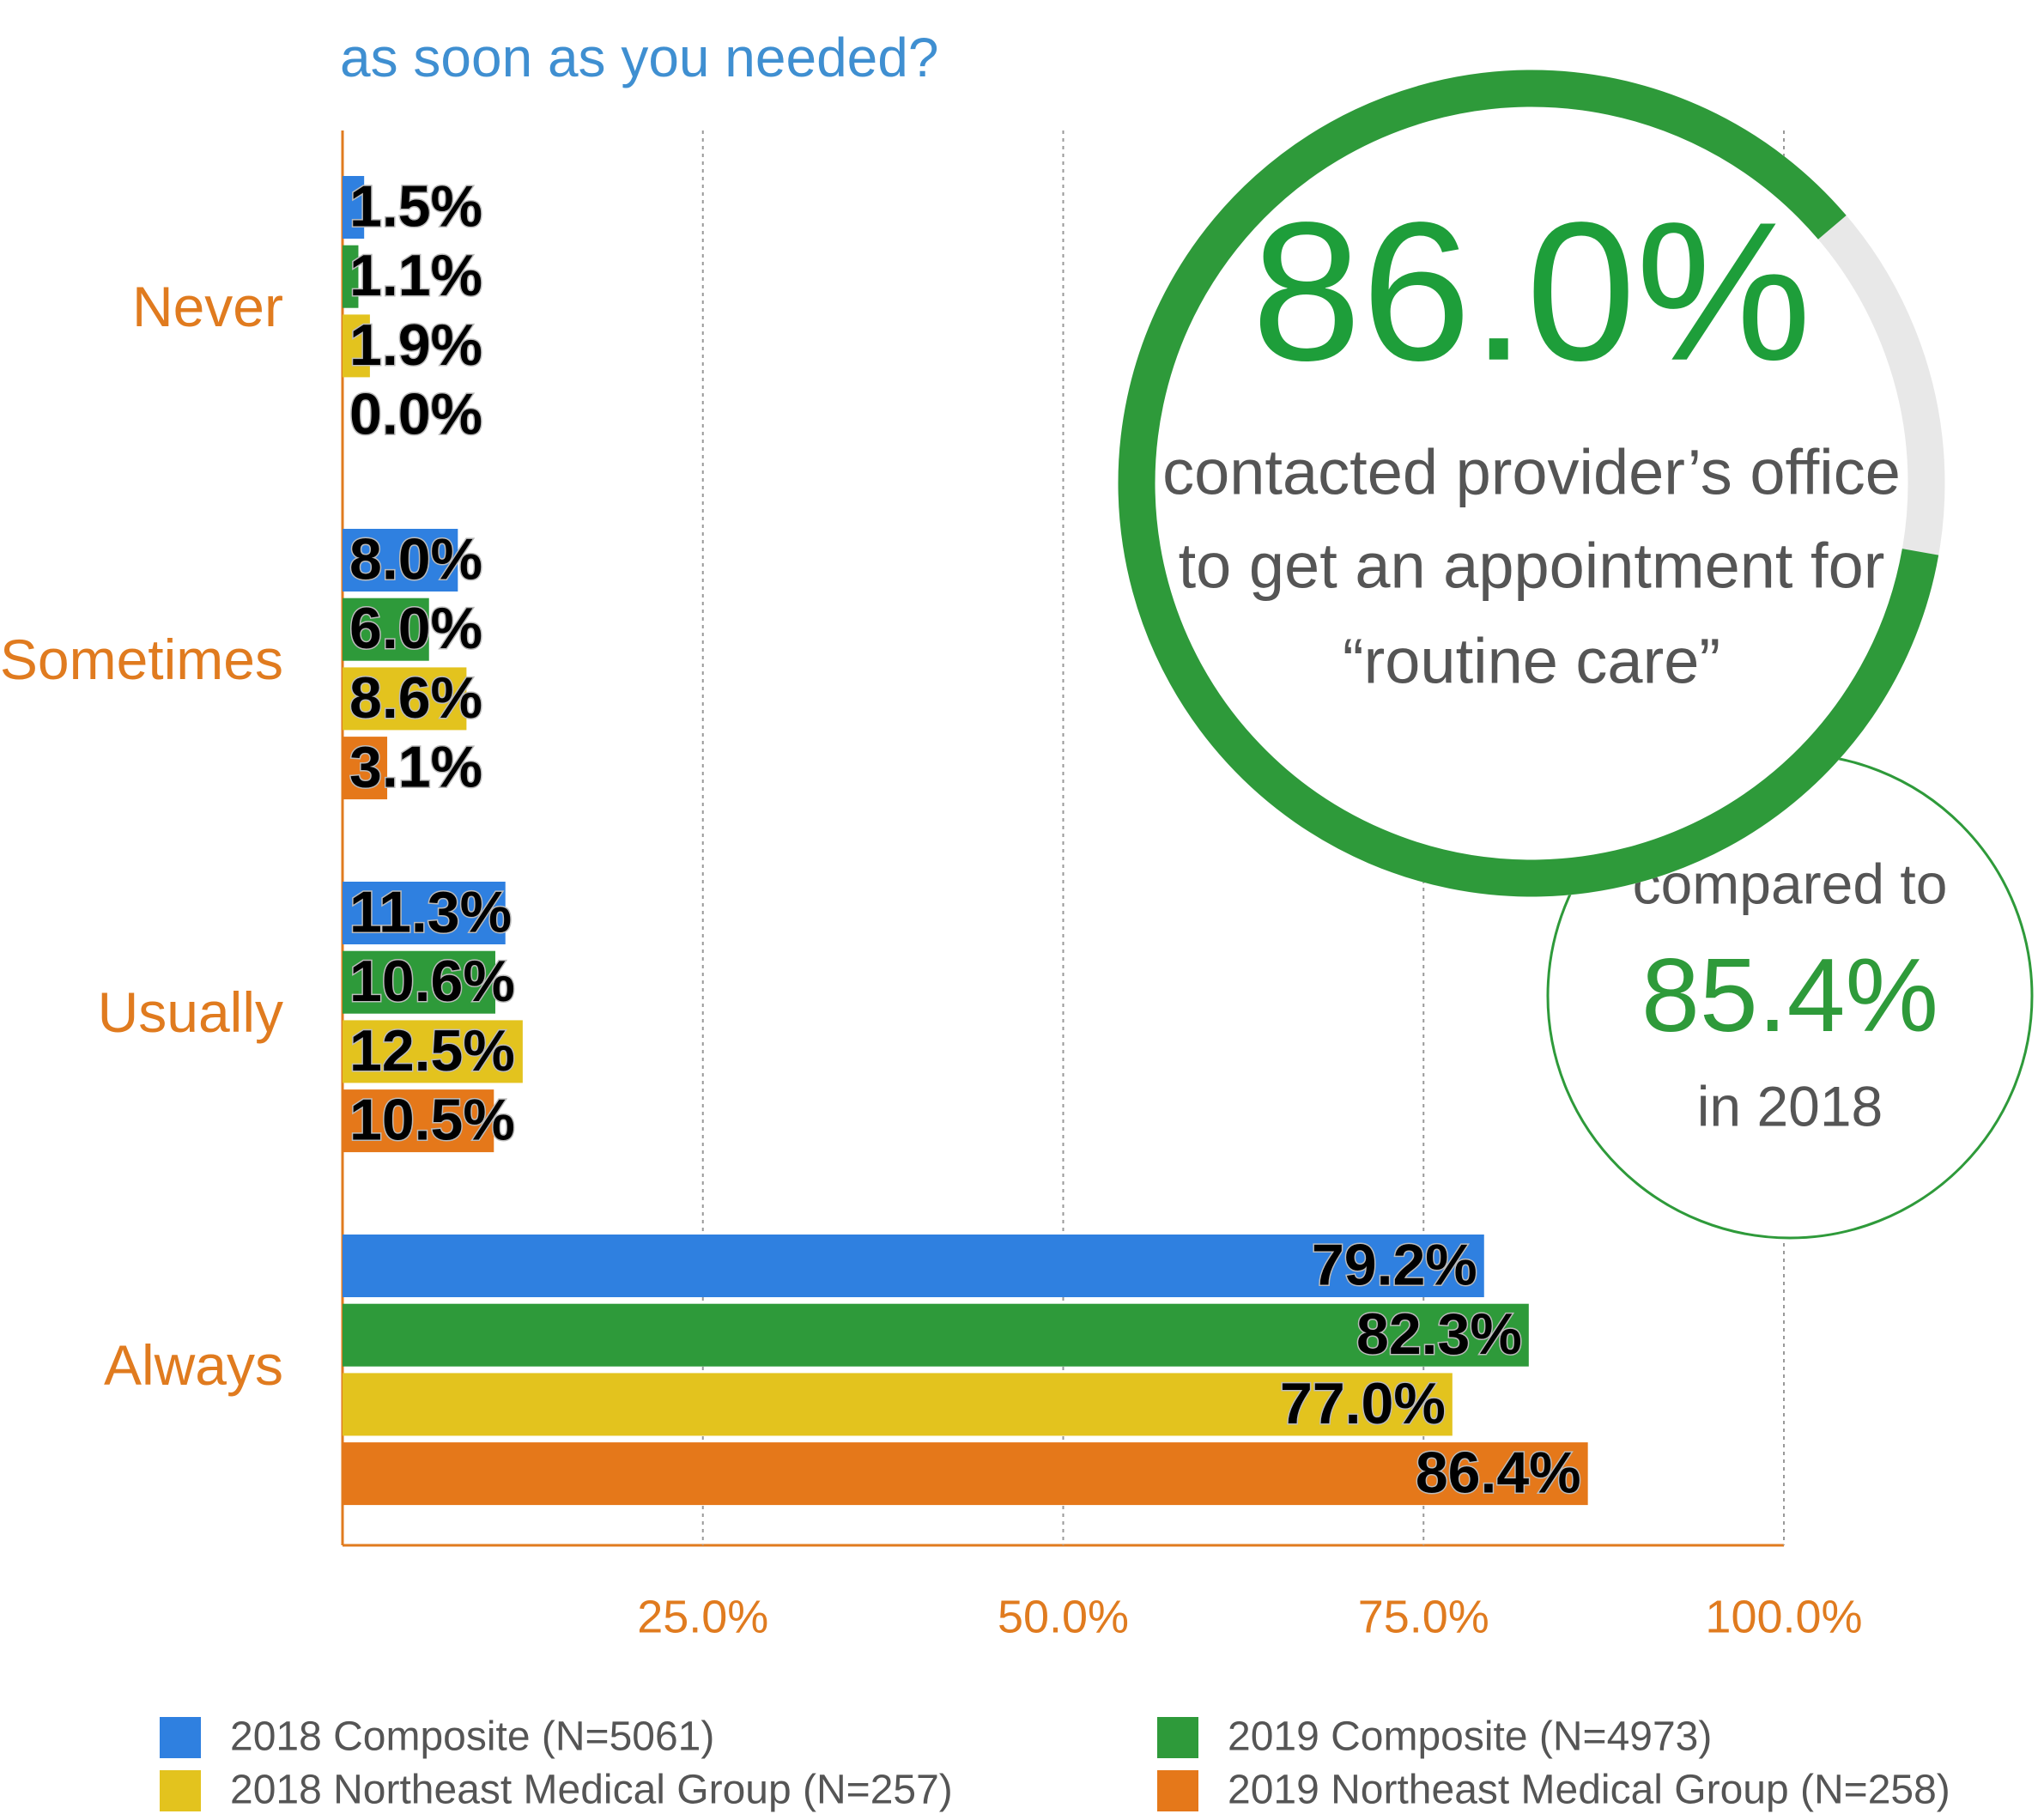 This screenshot has height=1814, width=2044. I want to click on legend-label: 2018 Northeast Medical Group (N=257), so click(591, 1790).